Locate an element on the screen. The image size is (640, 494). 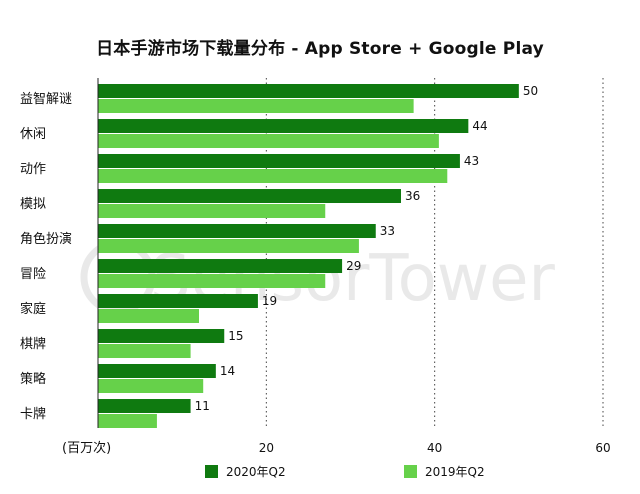
value-label-6: 19 is located at coordinates (269, 301).